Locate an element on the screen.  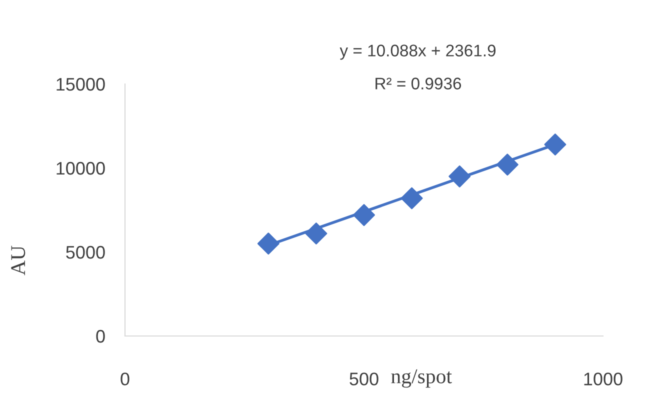
text: y = 10.088x + 2361.9 is located at coordinates (418, 52).